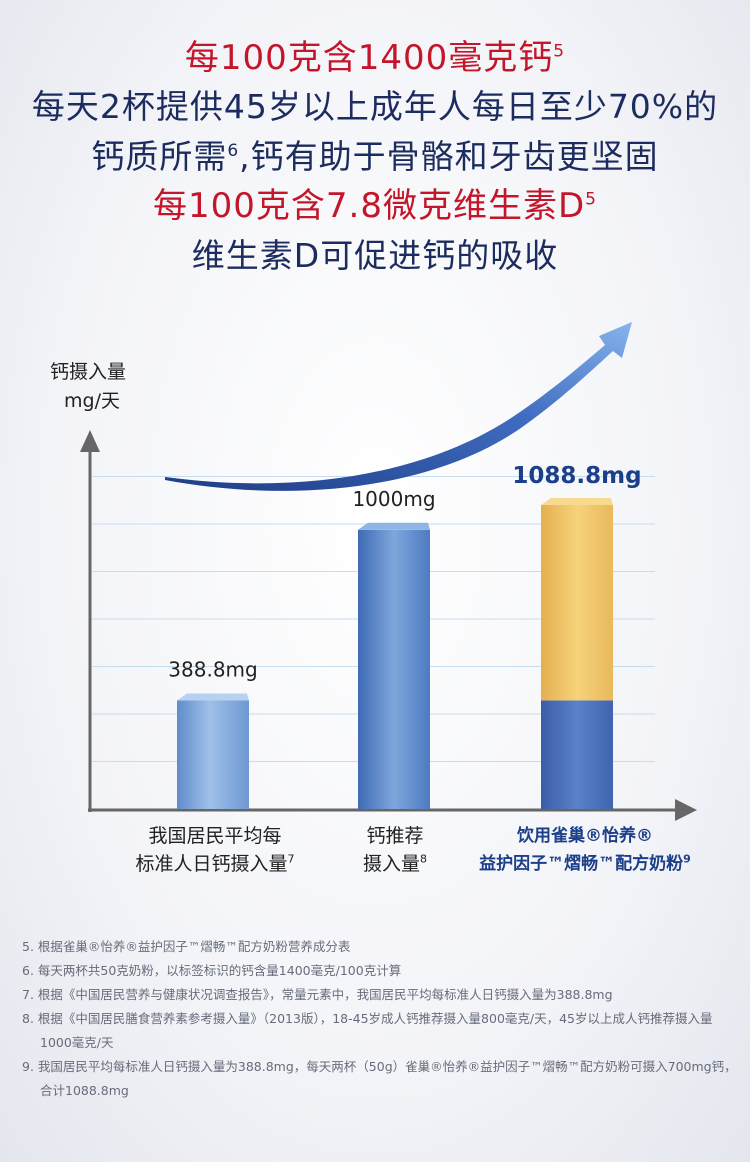 The width and height of the screenshot is (750, 1162). What do you see at coordinates (212, 669) in the screenshot?
I see `value-label-1: 388.8mg` at bounding box center [212, 669].